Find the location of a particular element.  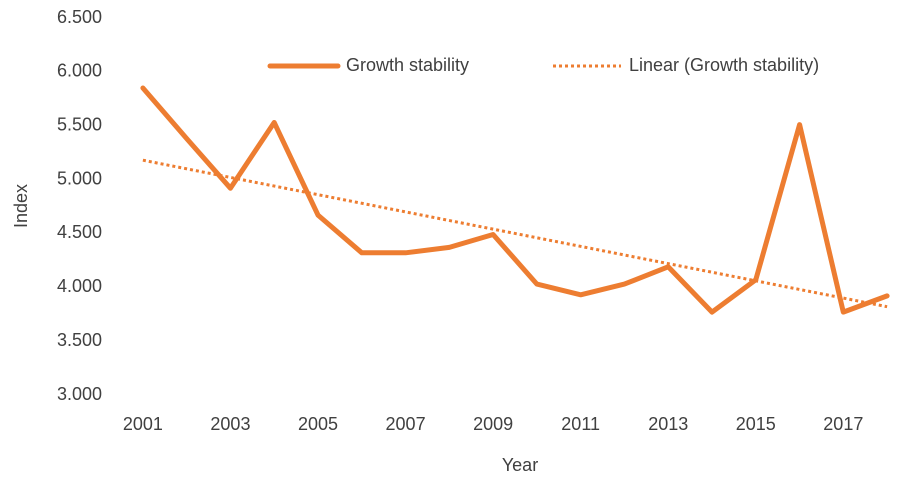

x-tick-label: 2001 is located at coordinates (143, 424).